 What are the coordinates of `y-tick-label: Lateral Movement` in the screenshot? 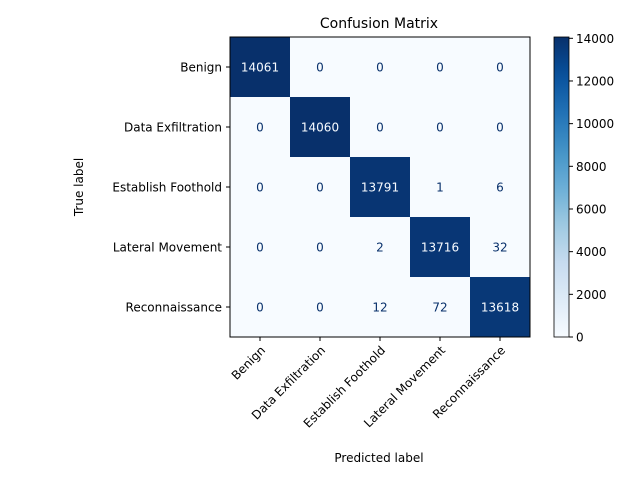 It's located at (167, 248).